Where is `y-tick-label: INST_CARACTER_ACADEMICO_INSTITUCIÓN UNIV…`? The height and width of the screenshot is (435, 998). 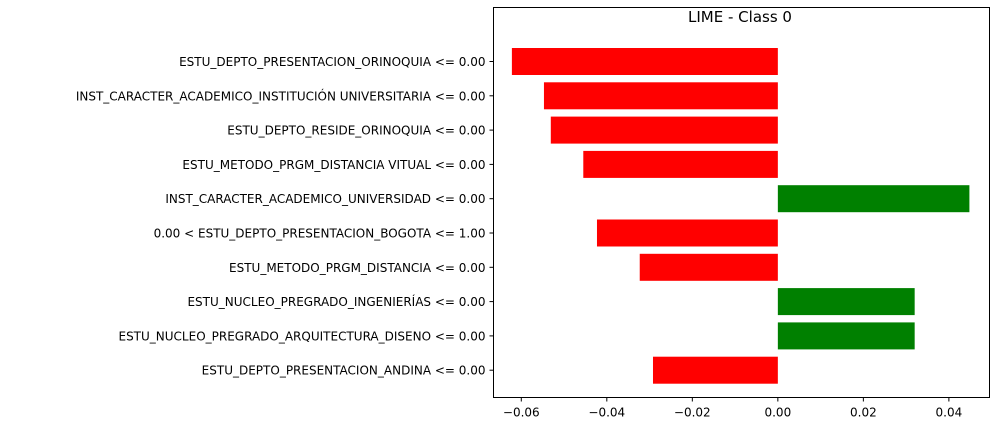
y-tick-label: INST_CARACTER_ACADEMICO_INSTITUCIÓN UNIV… is located at coordinates (281, 95).